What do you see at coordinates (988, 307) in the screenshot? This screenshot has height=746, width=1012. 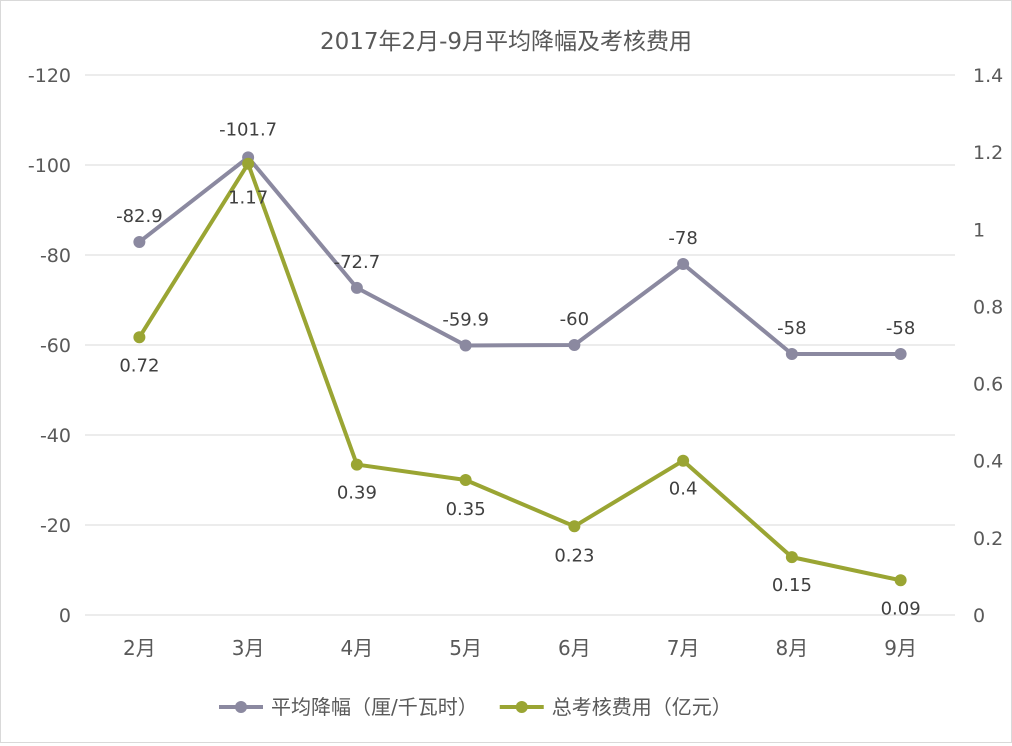 I see `right-tick-label: 0.8` at bounding box center [988, 307].